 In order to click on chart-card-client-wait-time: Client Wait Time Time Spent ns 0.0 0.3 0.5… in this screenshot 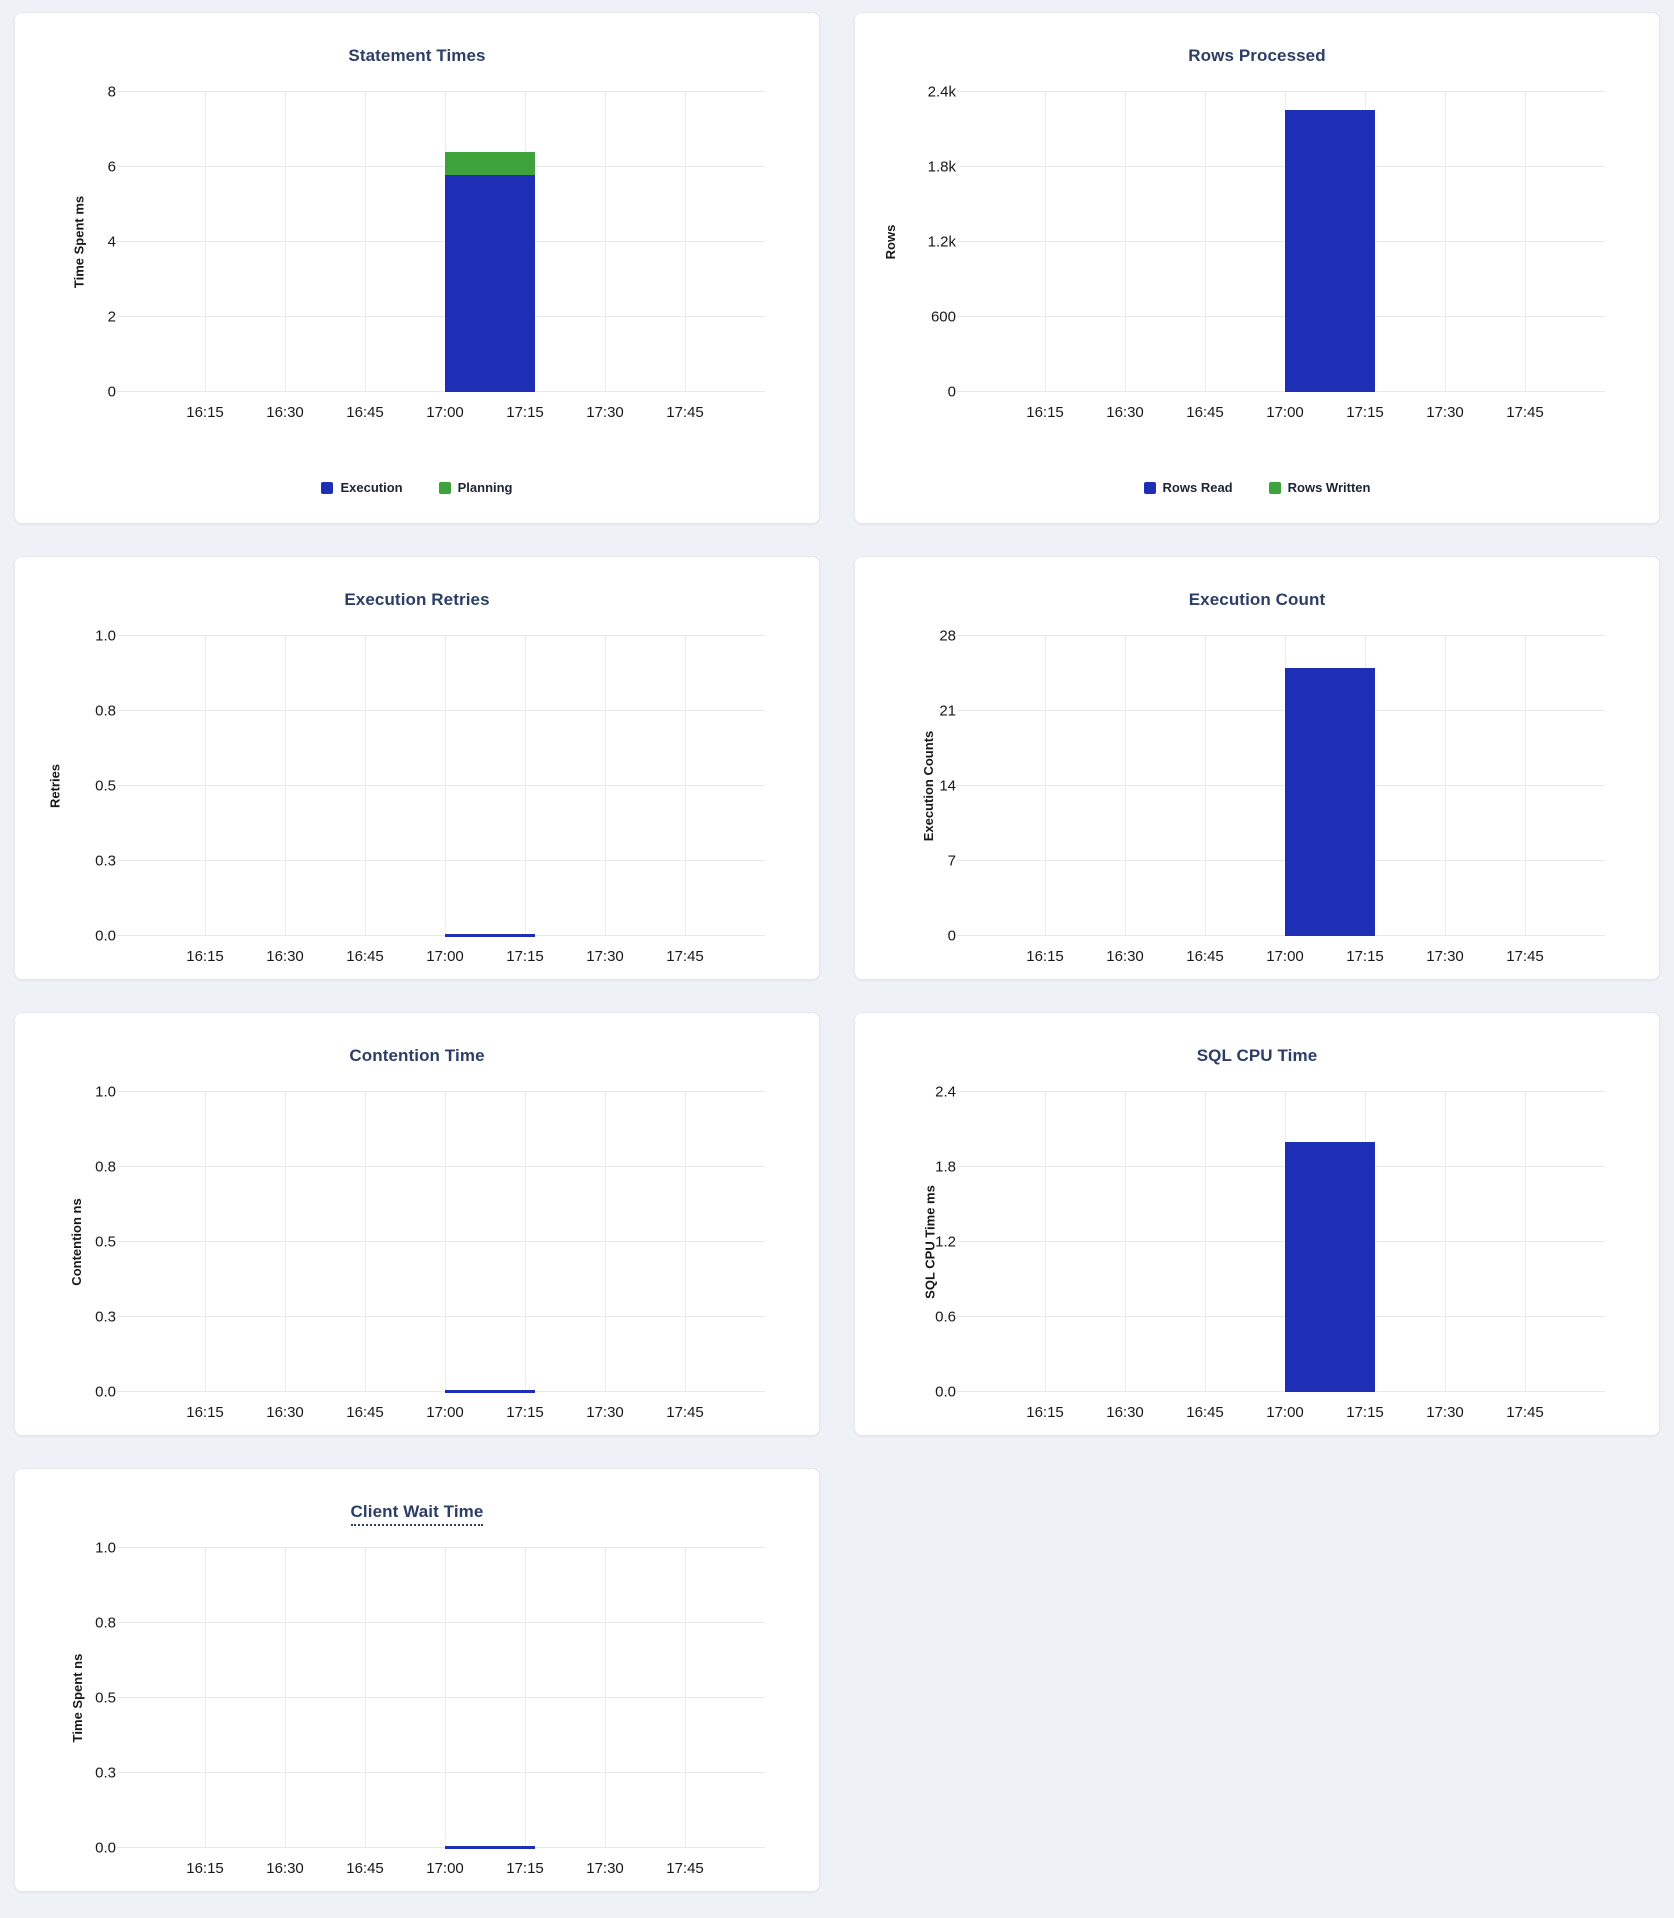, I will do `click(417, 1680)`.